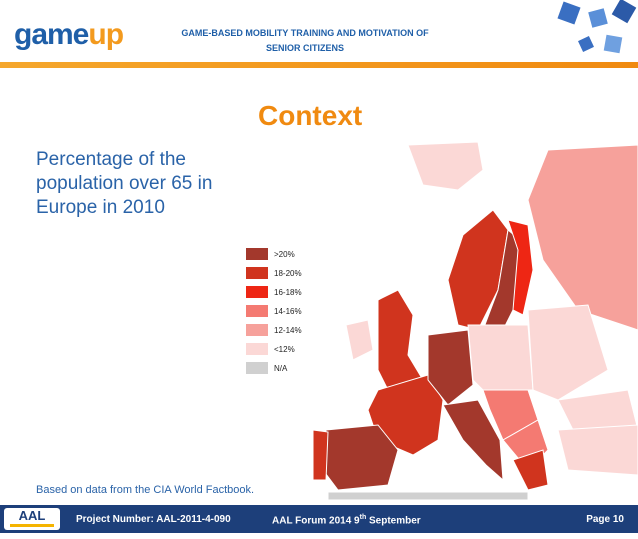  Describe the element at coordinates (288, 311) in the screenshot. I see `legend-label: 14-16%` at that location.